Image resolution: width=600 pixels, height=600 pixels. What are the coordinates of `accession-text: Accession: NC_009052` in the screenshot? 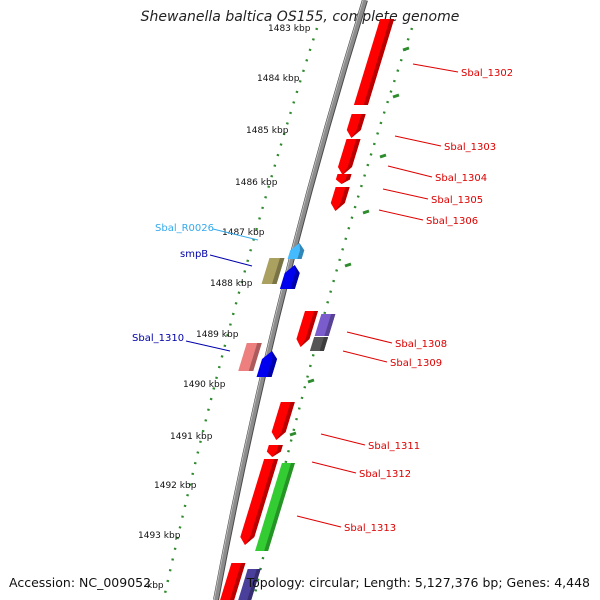 It's located at (80, 582).